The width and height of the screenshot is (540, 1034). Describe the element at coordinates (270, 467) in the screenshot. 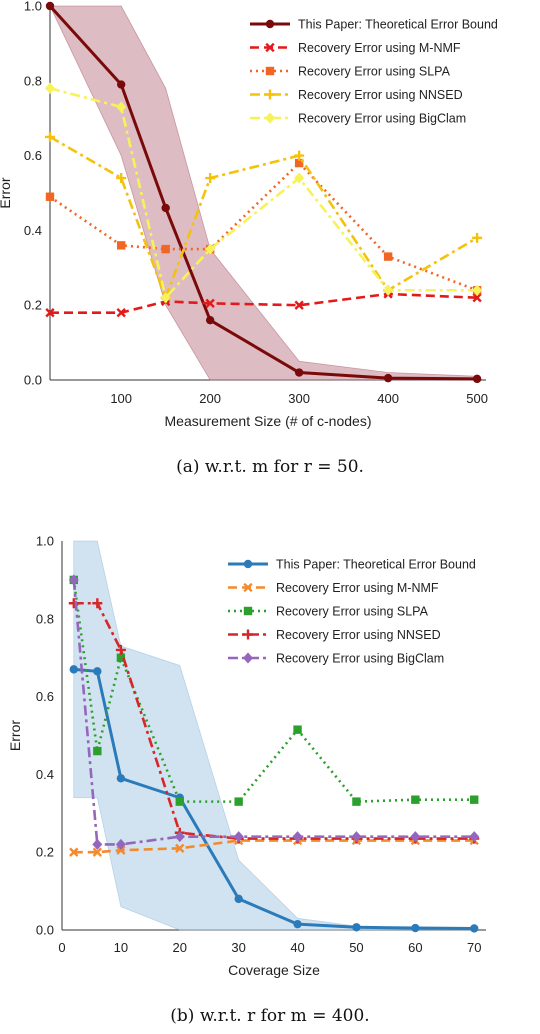

I see `chart-a-caption: (a) w.r.t. m for r = 50.` at that location.